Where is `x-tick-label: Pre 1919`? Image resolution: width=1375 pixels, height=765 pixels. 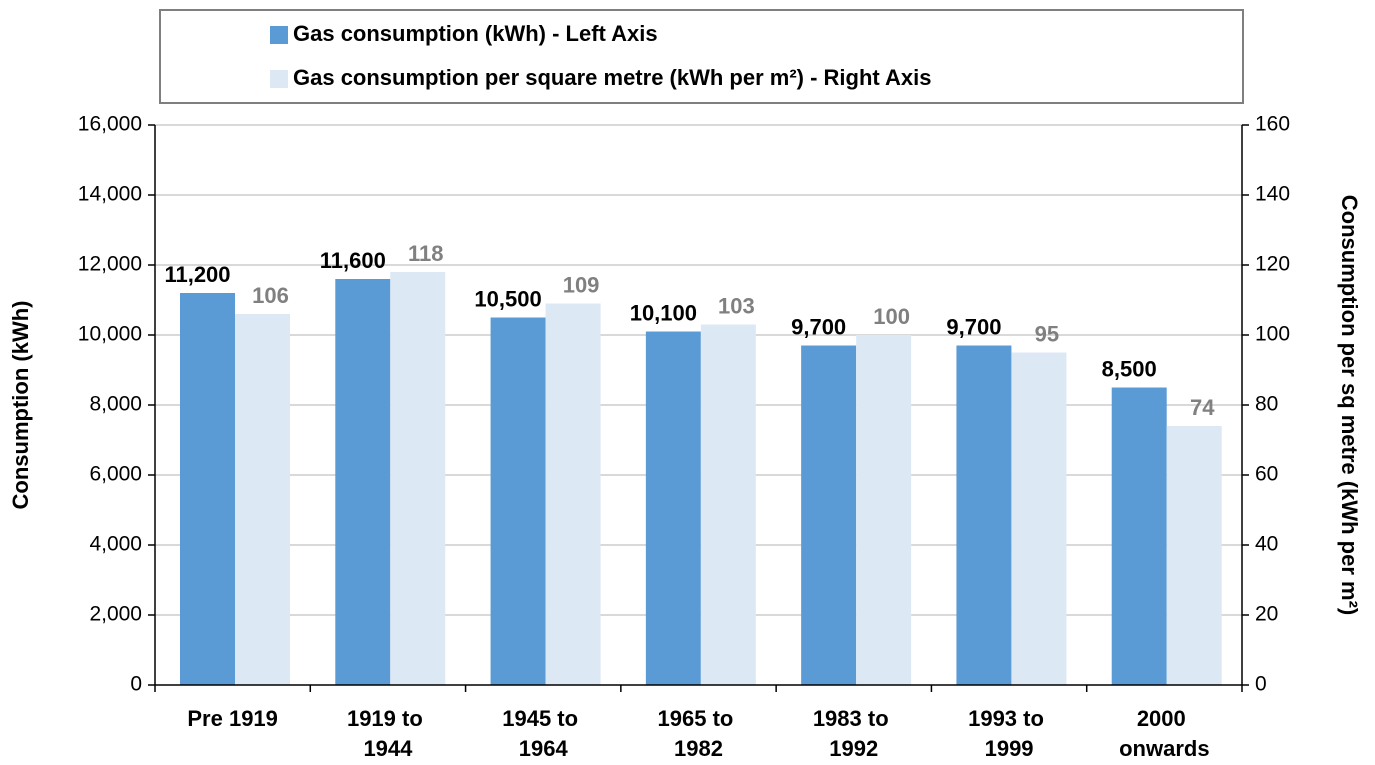
x-tick-label: Pre 1919 is located at coordinates (232, 718).